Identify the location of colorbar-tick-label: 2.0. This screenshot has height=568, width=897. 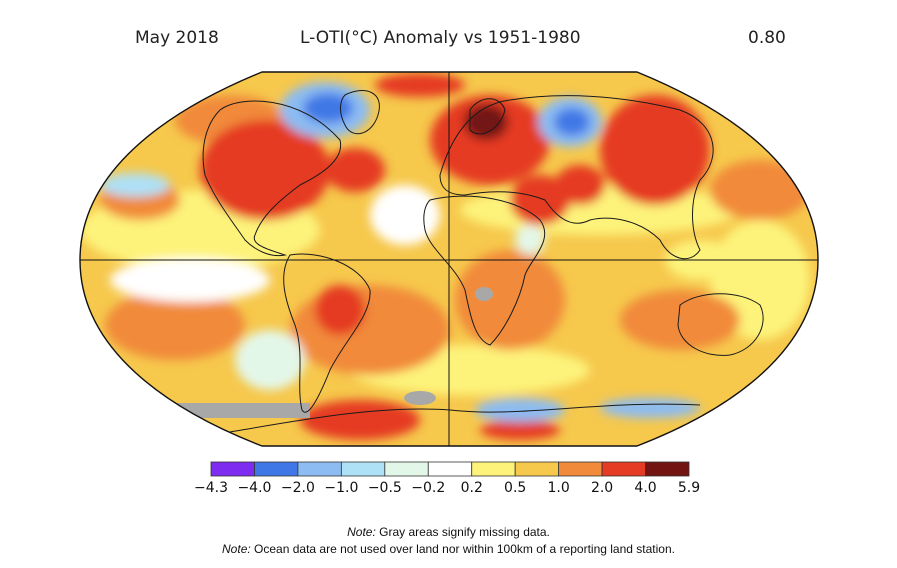
(602, 488).